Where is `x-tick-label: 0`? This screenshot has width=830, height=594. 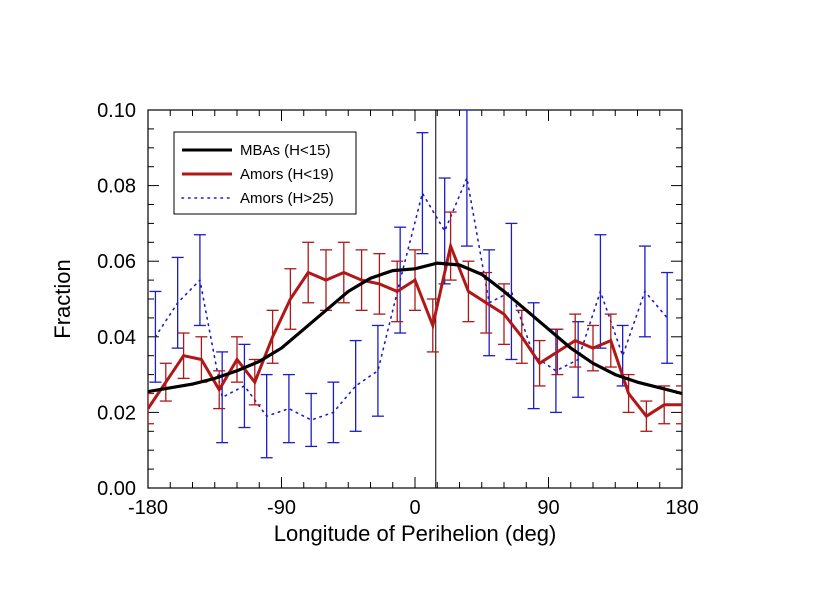
x-tick-label: 0 is located at coordinates (414, 508).